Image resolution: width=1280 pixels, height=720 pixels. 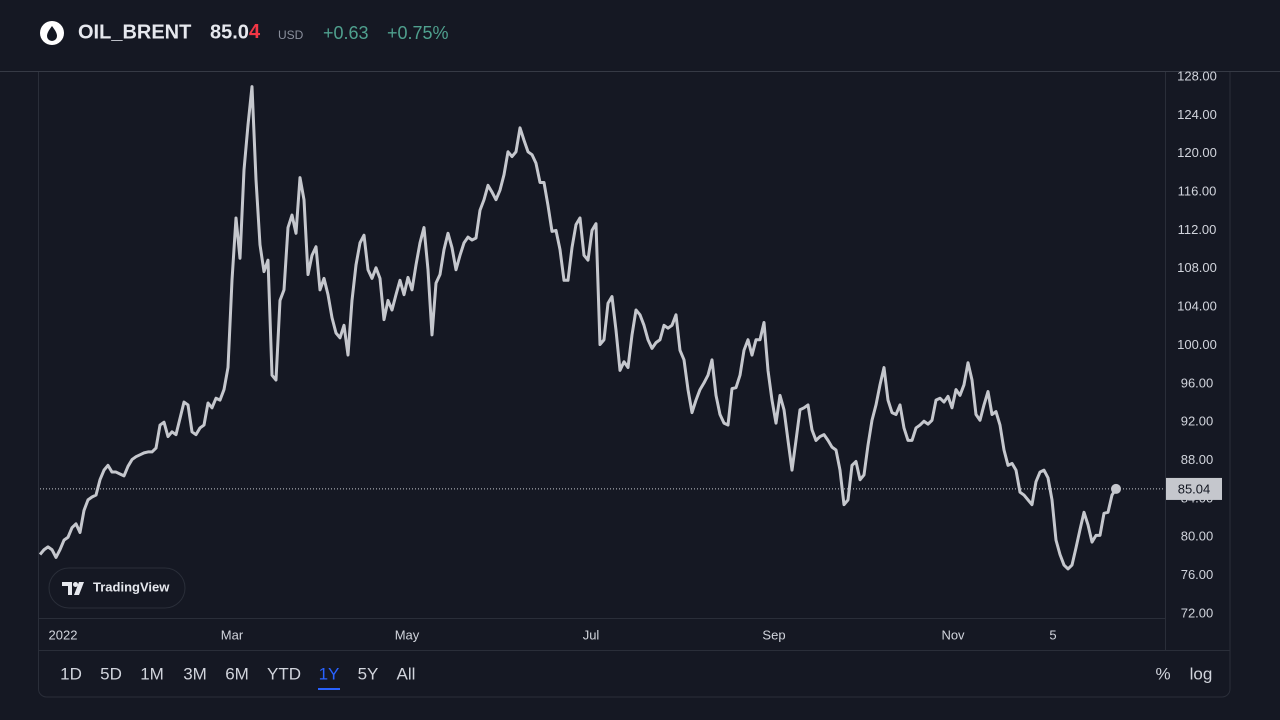 What do you see at coordinates (52, 33) in the screenshot?
I see `oil-drop` at bounding box center [52, 33].